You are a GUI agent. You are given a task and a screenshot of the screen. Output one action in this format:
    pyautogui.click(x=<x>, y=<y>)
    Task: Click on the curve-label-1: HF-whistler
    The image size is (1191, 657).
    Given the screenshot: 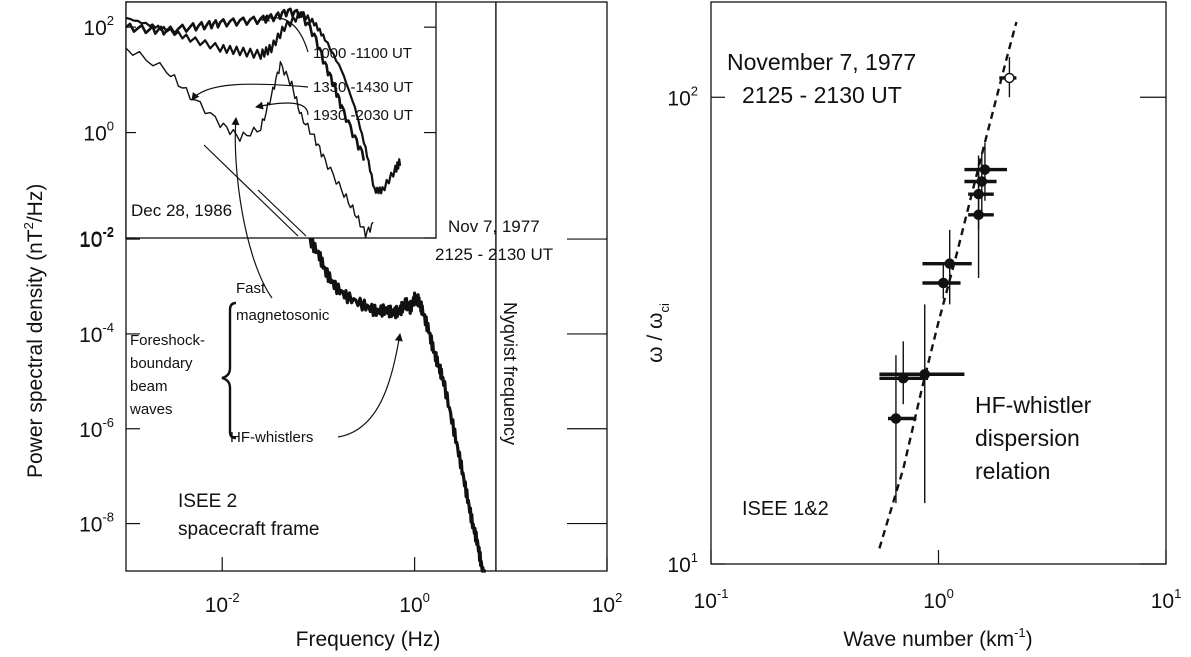 What is the action you would take?
    pyautogui.click(x=1033, y=405)
    